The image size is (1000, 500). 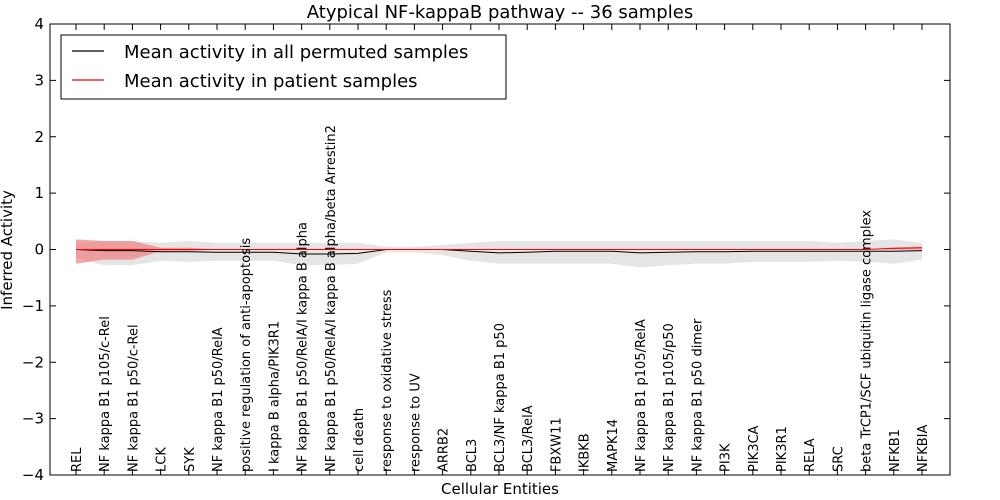 I want to click on chart-title: Atypical NF-kappaB pathway -- 36 samples, so click(x=500, y=12).